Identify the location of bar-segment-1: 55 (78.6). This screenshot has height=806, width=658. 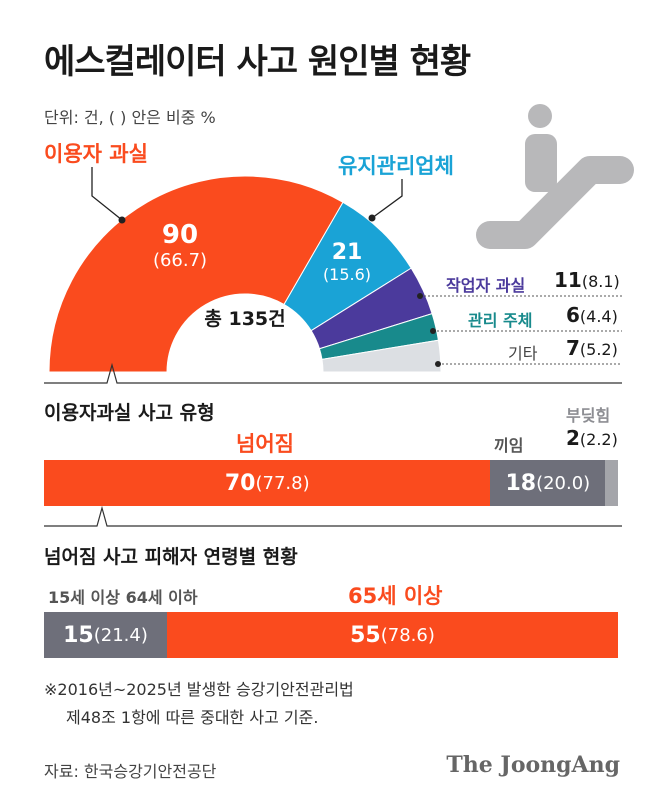
(392, 635).